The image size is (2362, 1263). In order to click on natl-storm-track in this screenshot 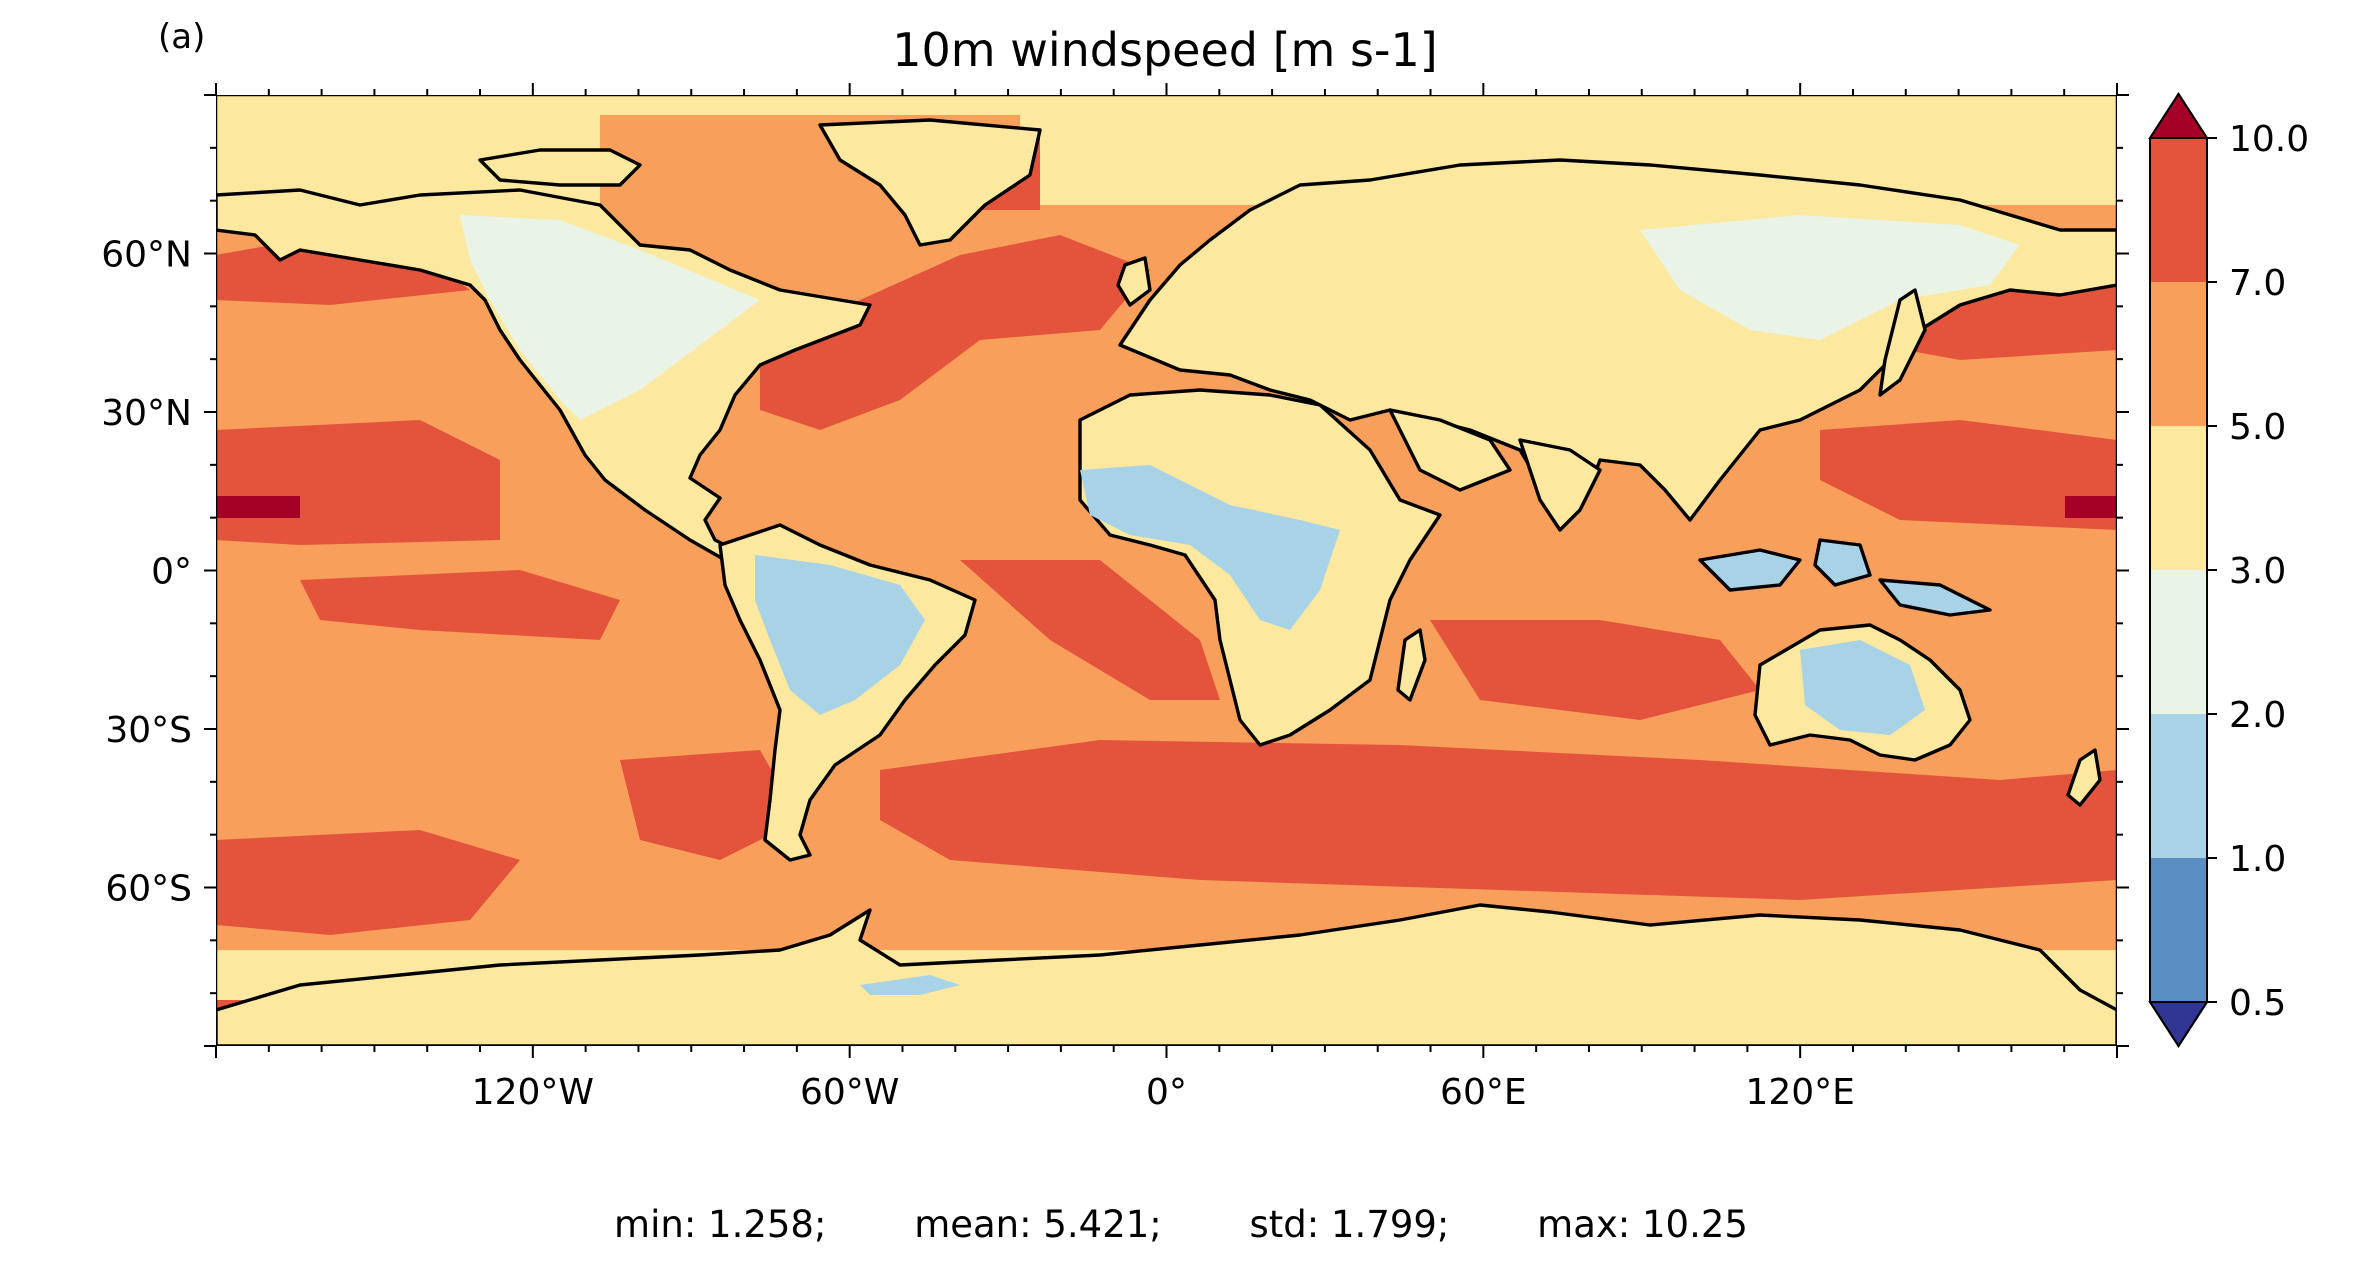, I will do `click(955, 332)`.